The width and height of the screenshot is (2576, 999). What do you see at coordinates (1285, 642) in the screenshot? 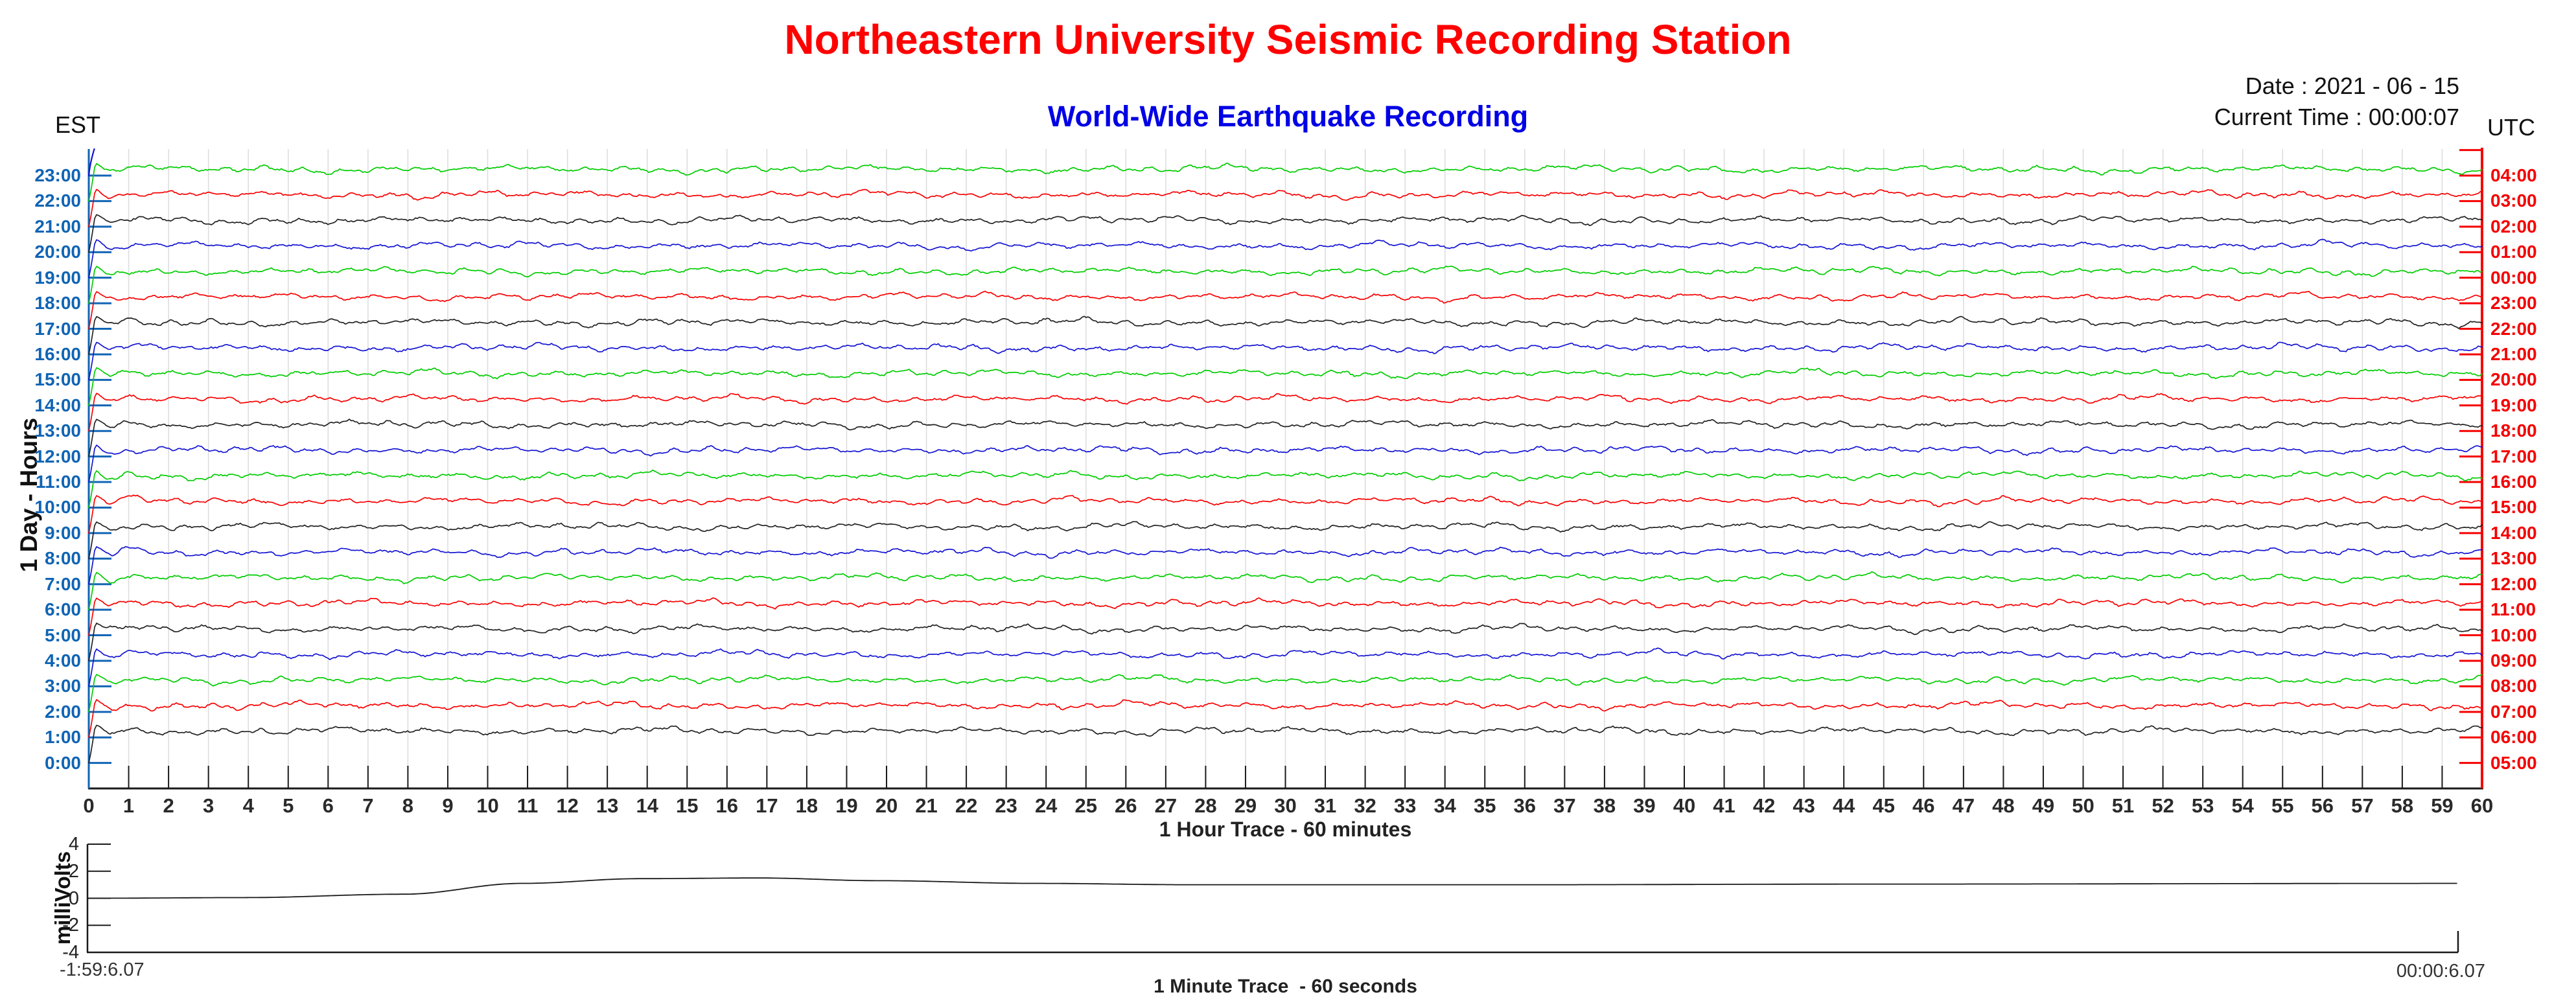
I see `hour-trace-500-est` at bounding box center [1285, 642].